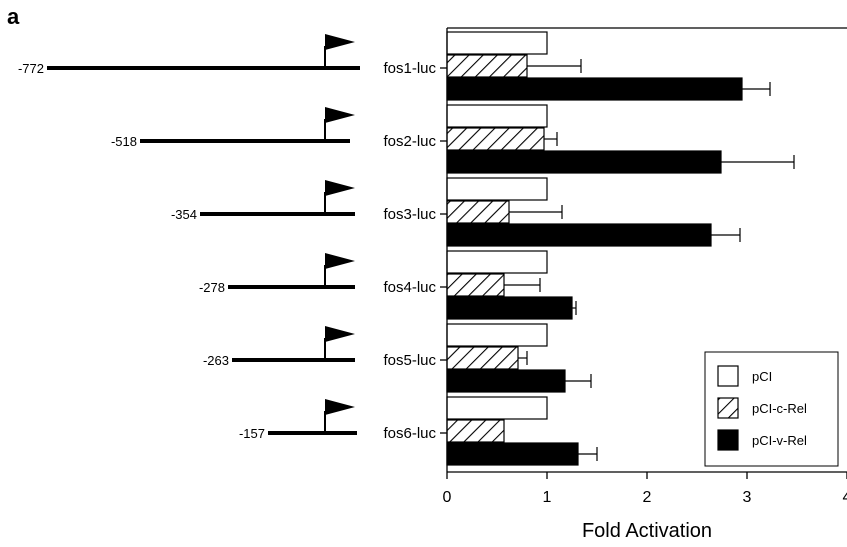 This screenshot has width=847, height=547. What do you see at coordinates (475, 285) in the screenshot?
I see `bar-pCI-c-Rel-fos4-luc` at bounding box center [475, 285].